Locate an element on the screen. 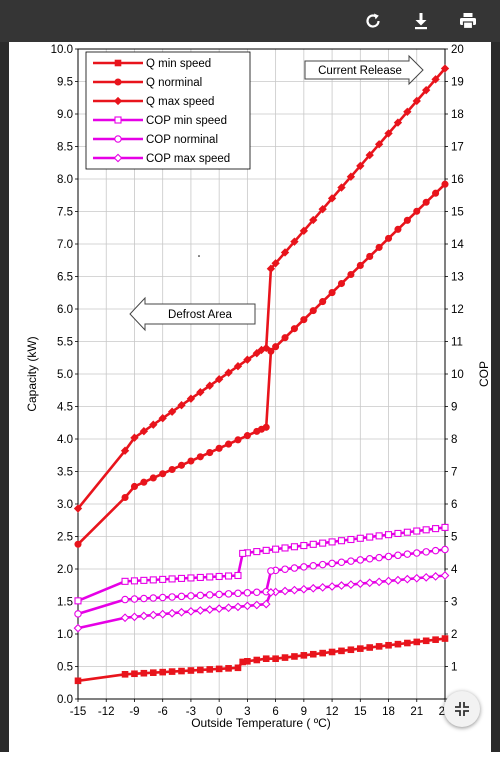  legend-item: Q norminal is located at coordinates (147, 83).